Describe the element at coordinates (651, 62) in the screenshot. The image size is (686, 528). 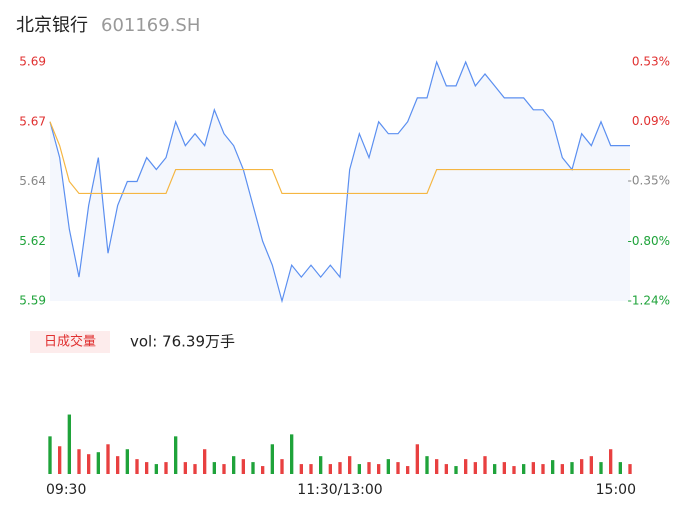
I see `y2-tick-label: 0.53%` at that location.